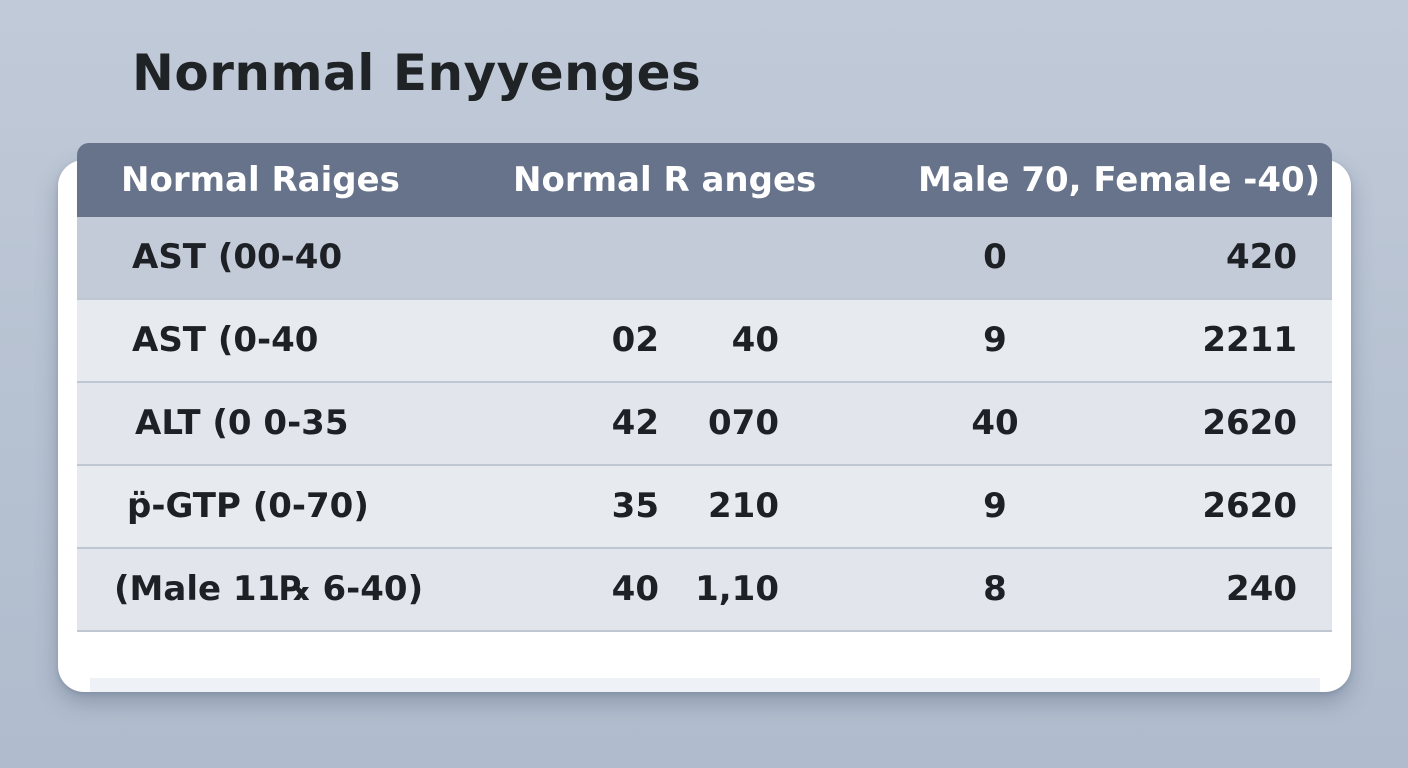  I want to click on column-header: Male 70, Female -40), so click(1119, 180).